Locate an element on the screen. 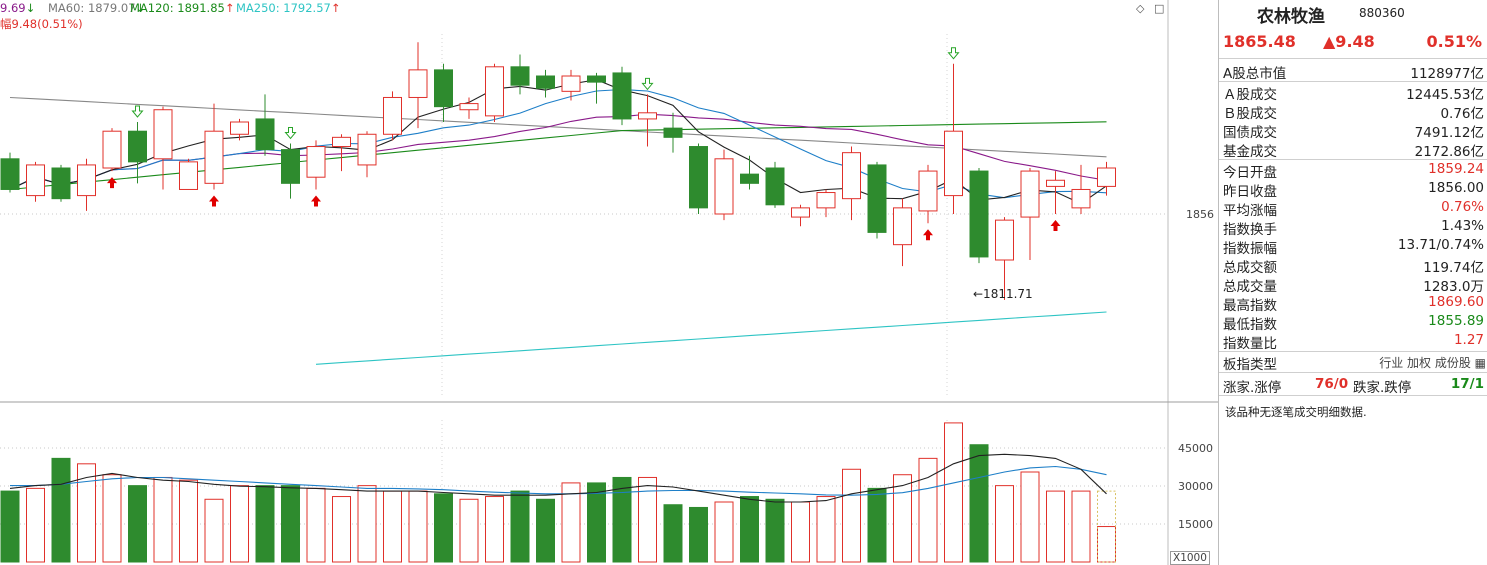 The width and height of the screenshot is (1487, 565). turnover-row-3: 基金成交 2172.86亿 is located at coordinates (1353, 149).